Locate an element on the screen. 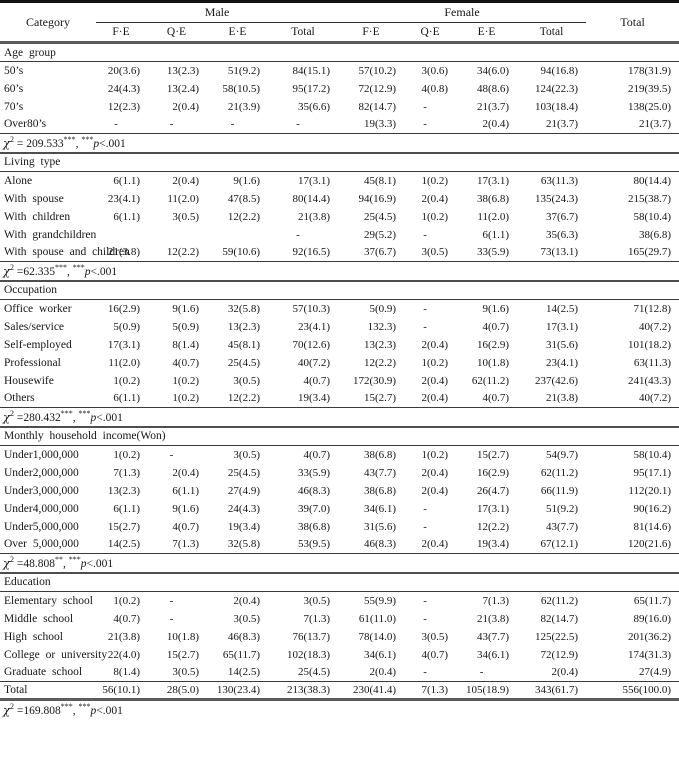 This screenshot has height=760, width=679. data-cell: 43(7.7) is located at coordinates (380, 472).